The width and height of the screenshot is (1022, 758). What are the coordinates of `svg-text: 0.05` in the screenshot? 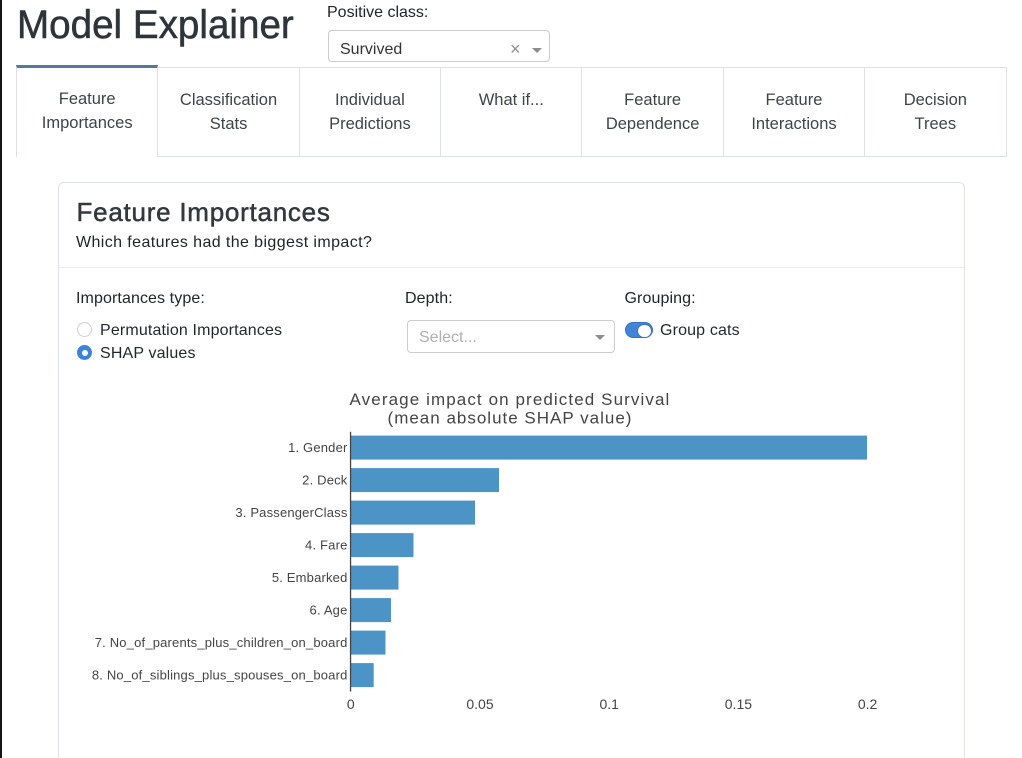 It's located at (479, 704).